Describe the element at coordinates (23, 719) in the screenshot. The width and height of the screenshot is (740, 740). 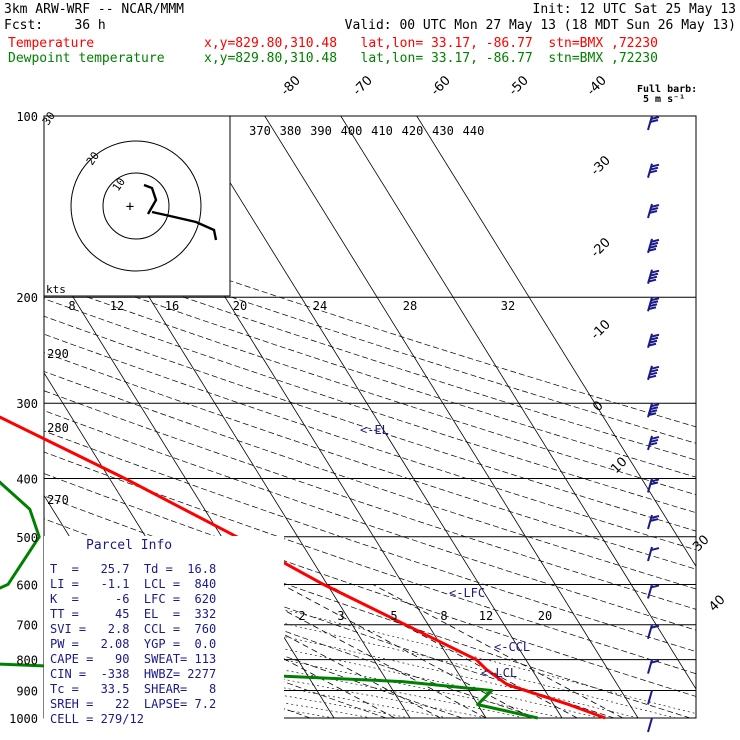
I see `pressure-tick-label: 1000` at that location.